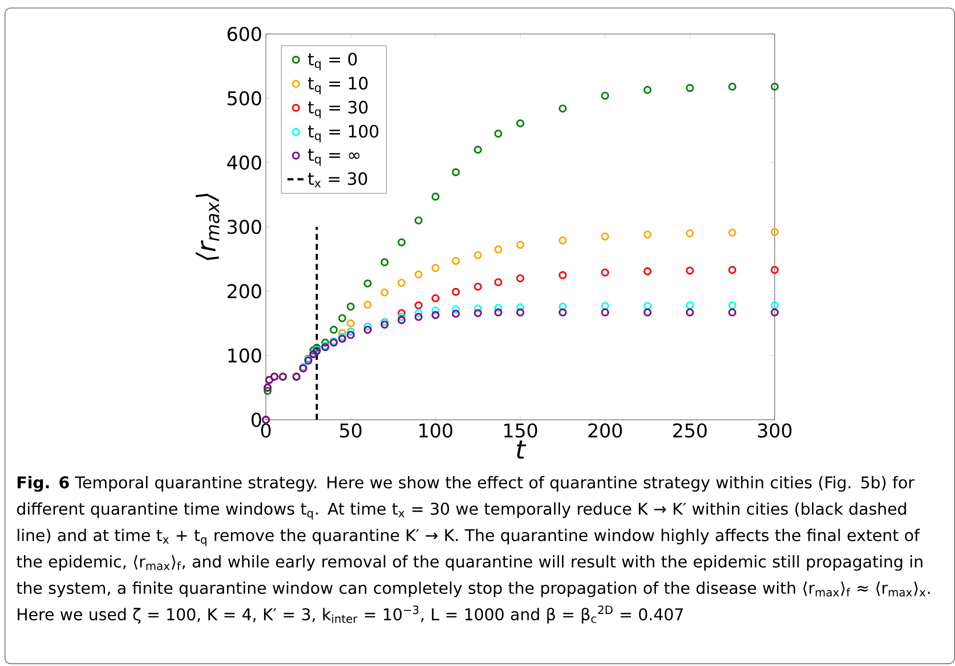  Describe the element at coordinates (245, 227) in the screenshot. I see `y-tick-label: 300` at that location.